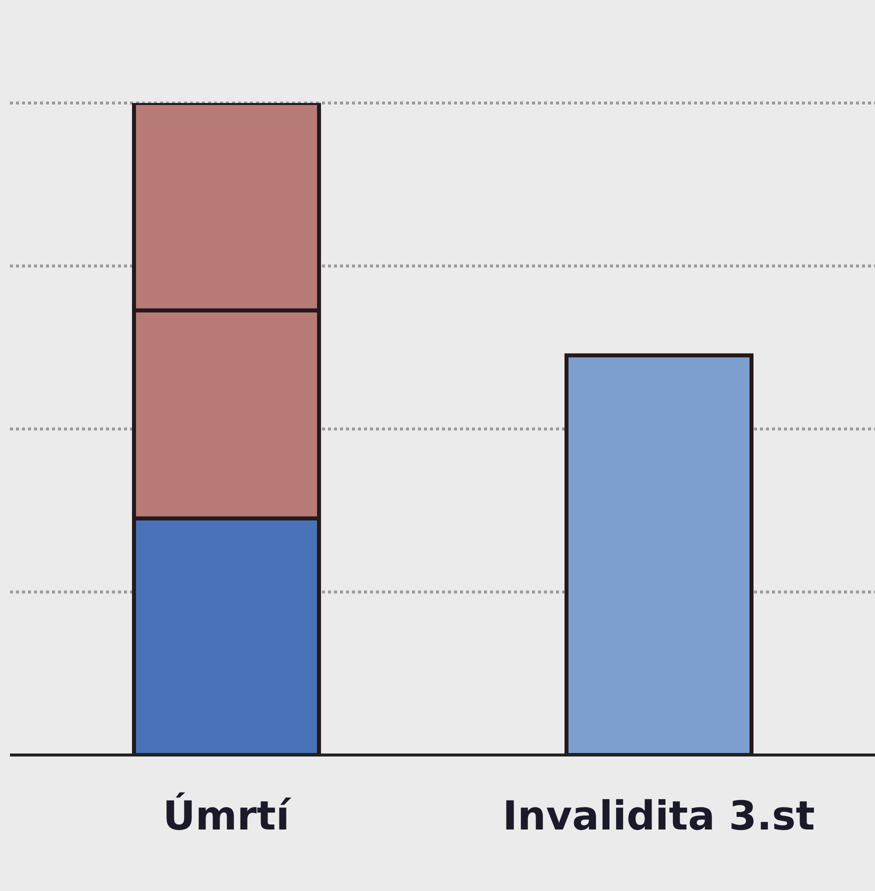 The height and width of the screenshot is (891, 875). I want to click on x-tick-label: Invalidita 3.st, so click(658, 816).